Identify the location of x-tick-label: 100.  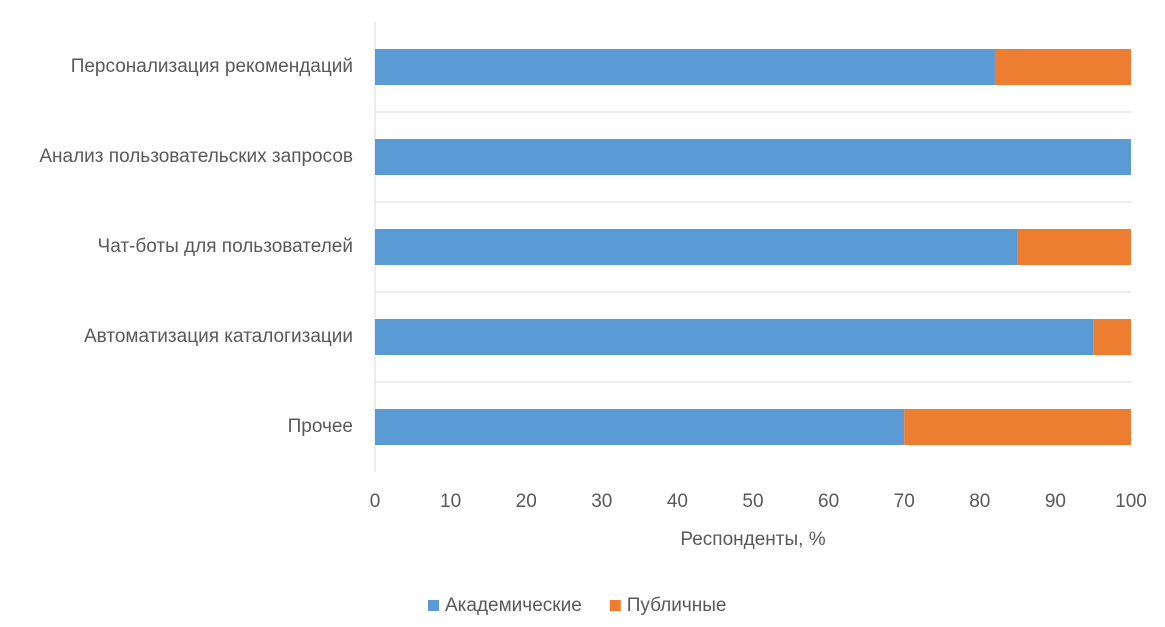
(1131, 501).